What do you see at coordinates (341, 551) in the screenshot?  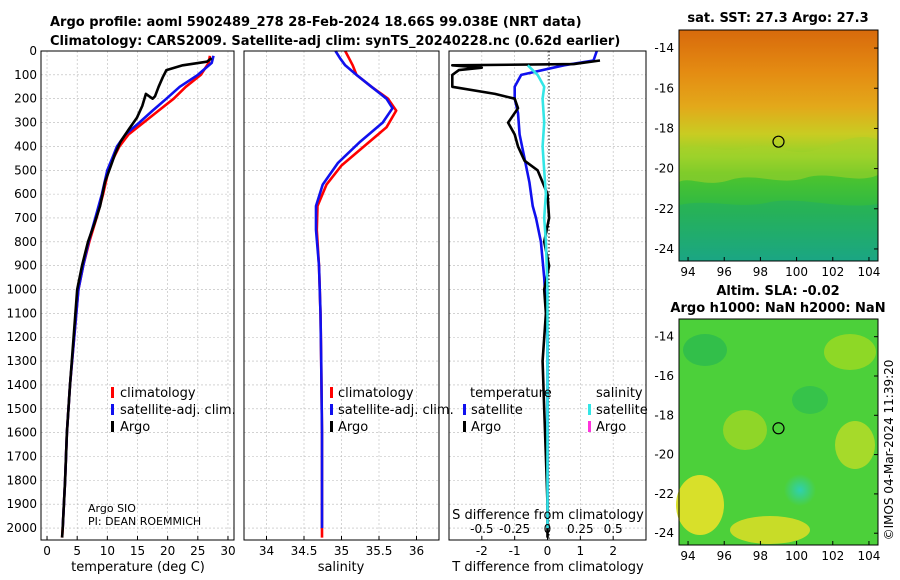 I see `x-tick-label: 35` at bounding box center [341, 551].